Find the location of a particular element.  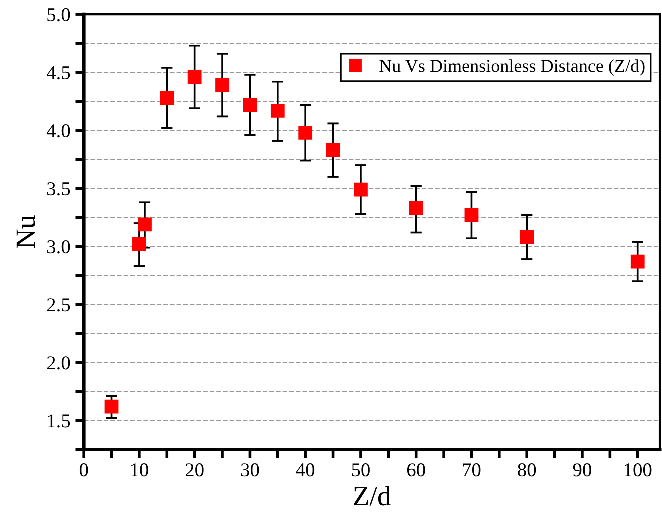

y-axis-title: Nu is located at coordinates (26, 232).